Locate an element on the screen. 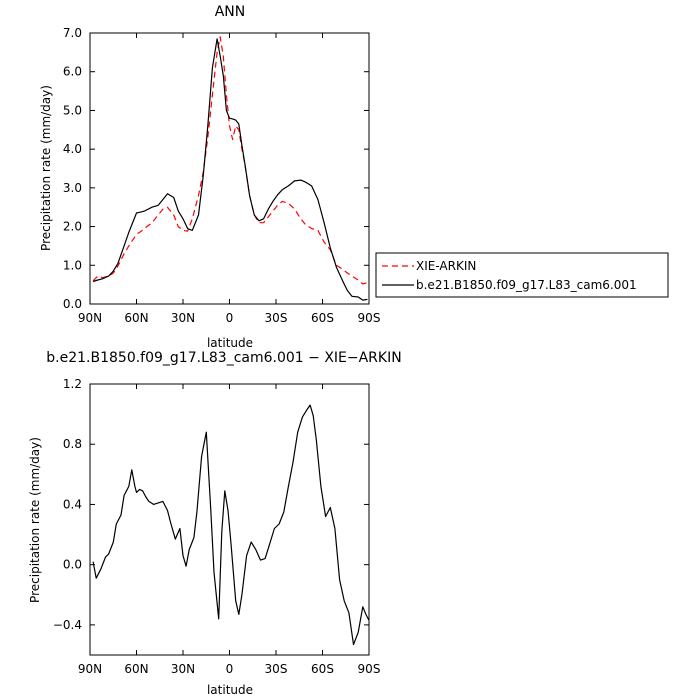 Image resolution: width=700 pixels, height=700 pixels. x-tick-label-bottom: 90N is located at coordinates (90, 669).